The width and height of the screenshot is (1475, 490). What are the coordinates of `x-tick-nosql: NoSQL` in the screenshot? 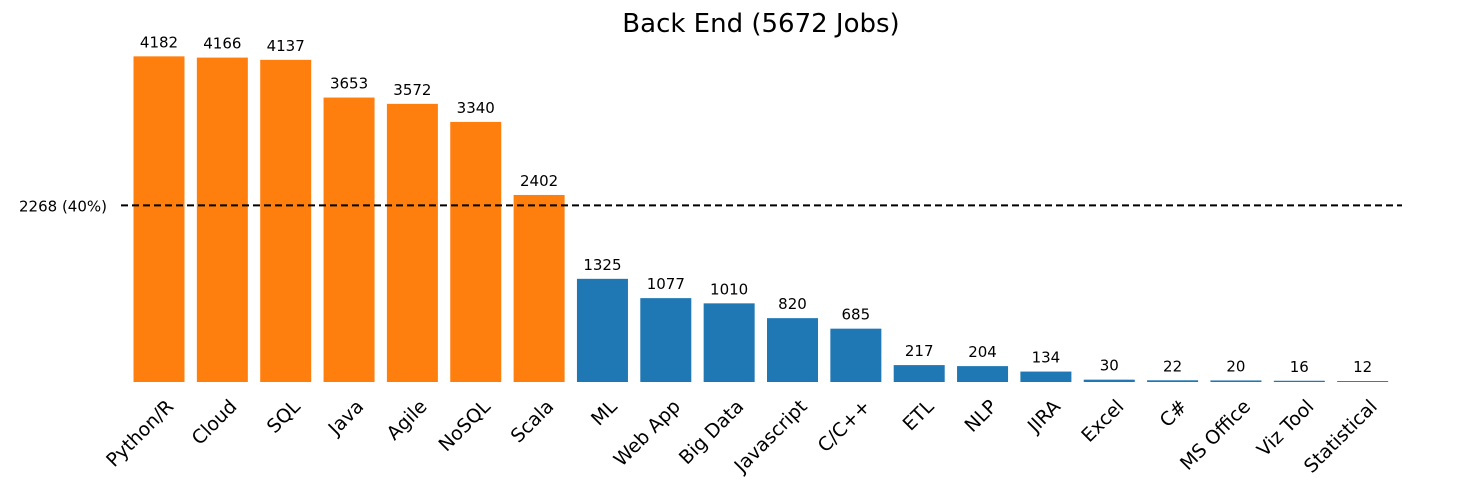 It's located at (464, 425).